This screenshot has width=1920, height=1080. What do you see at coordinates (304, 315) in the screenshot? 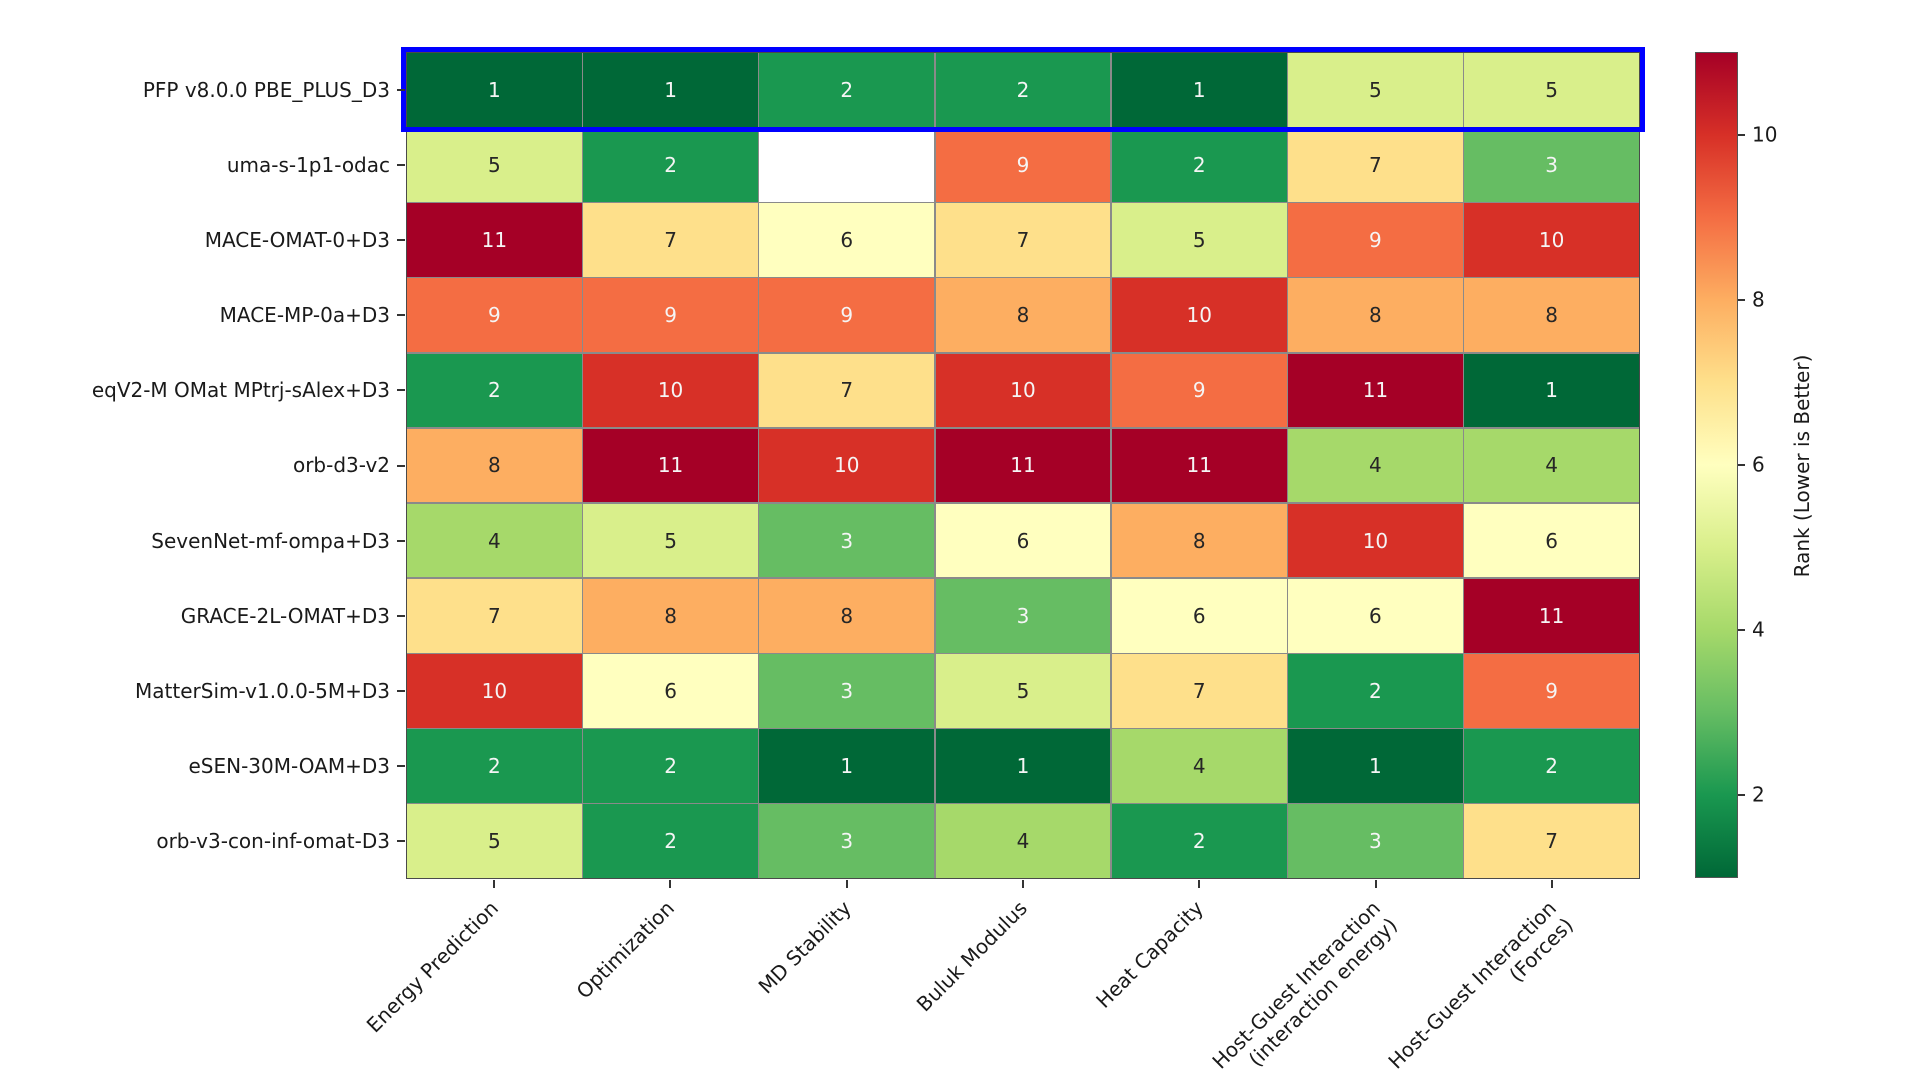
I see `row-label: MACE-MP-0a+D3` at bounding box center [304, 315].